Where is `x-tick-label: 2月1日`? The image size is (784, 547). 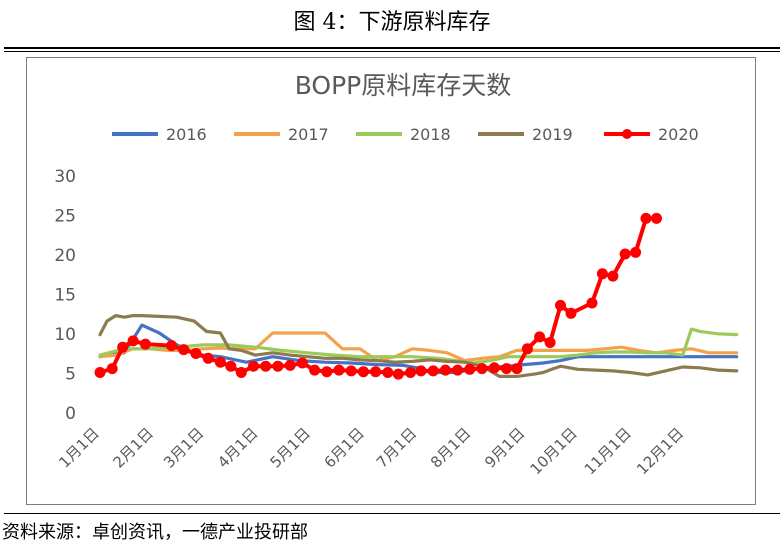
x-tick-label: 2月1日 is located at coordinates (132, 447).